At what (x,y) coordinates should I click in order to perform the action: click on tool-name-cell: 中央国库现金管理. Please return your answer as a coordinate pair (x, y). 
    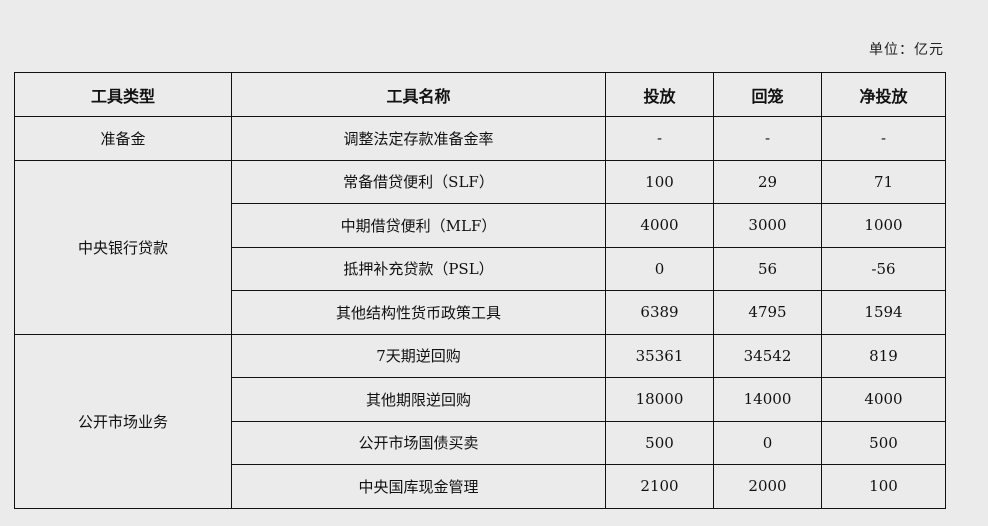
    Looking at the image, I should click on (418, 486).